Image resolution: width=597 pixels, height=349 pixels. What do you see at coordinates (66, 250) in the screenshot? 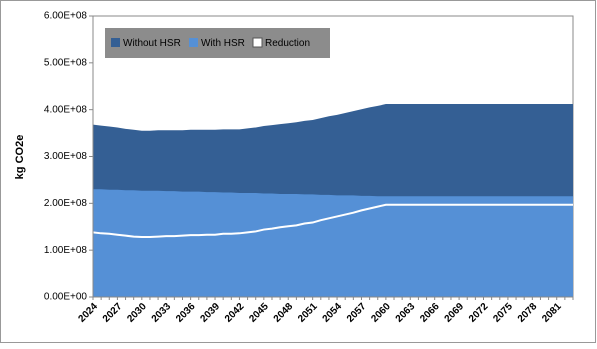
I see `y-tick-label: 1.00E+08` at bounding box center [66, 250].